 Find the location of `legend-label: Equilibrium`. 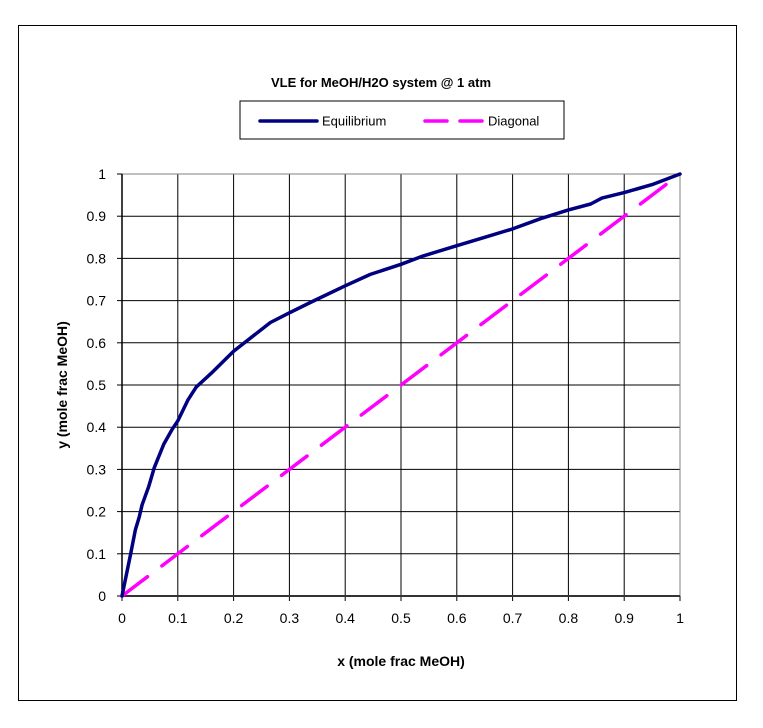

legend-label: Equilibrium is located at coordinates (354, 121).